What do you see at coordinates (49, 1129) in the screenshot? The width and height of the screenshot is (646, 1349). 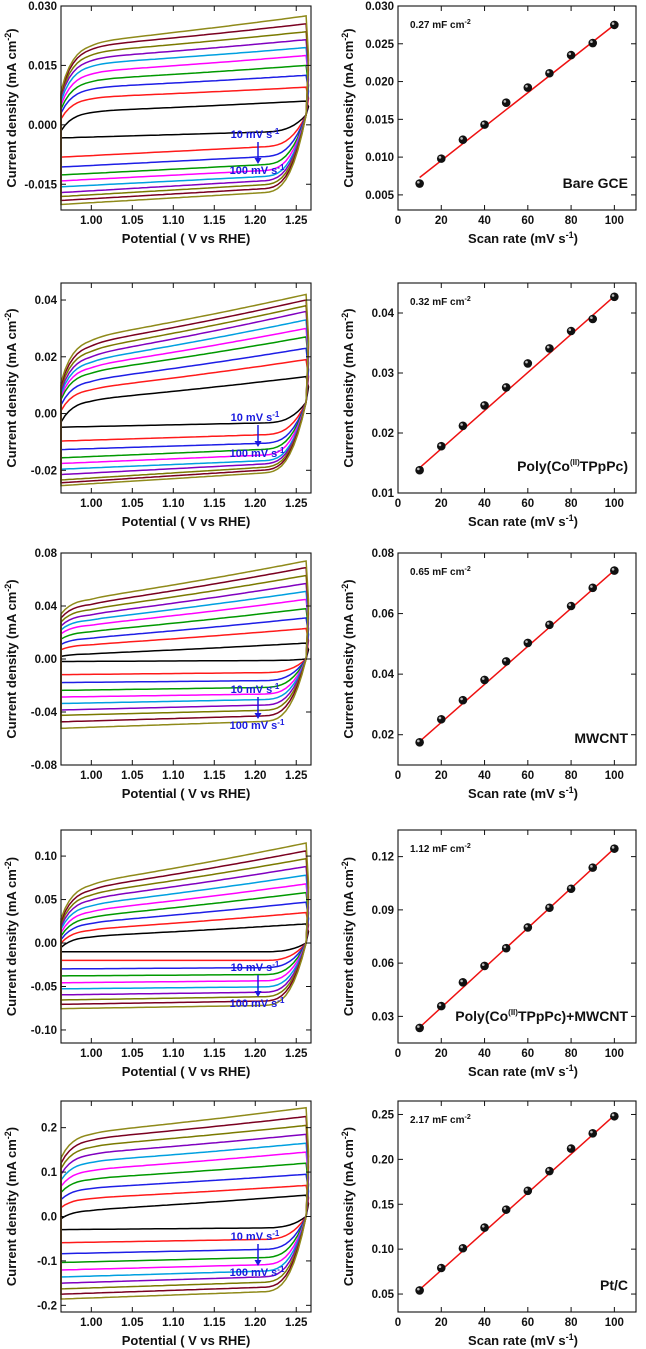 I see `y-tick-label: 0.2` at bounding box center [49, 1129].